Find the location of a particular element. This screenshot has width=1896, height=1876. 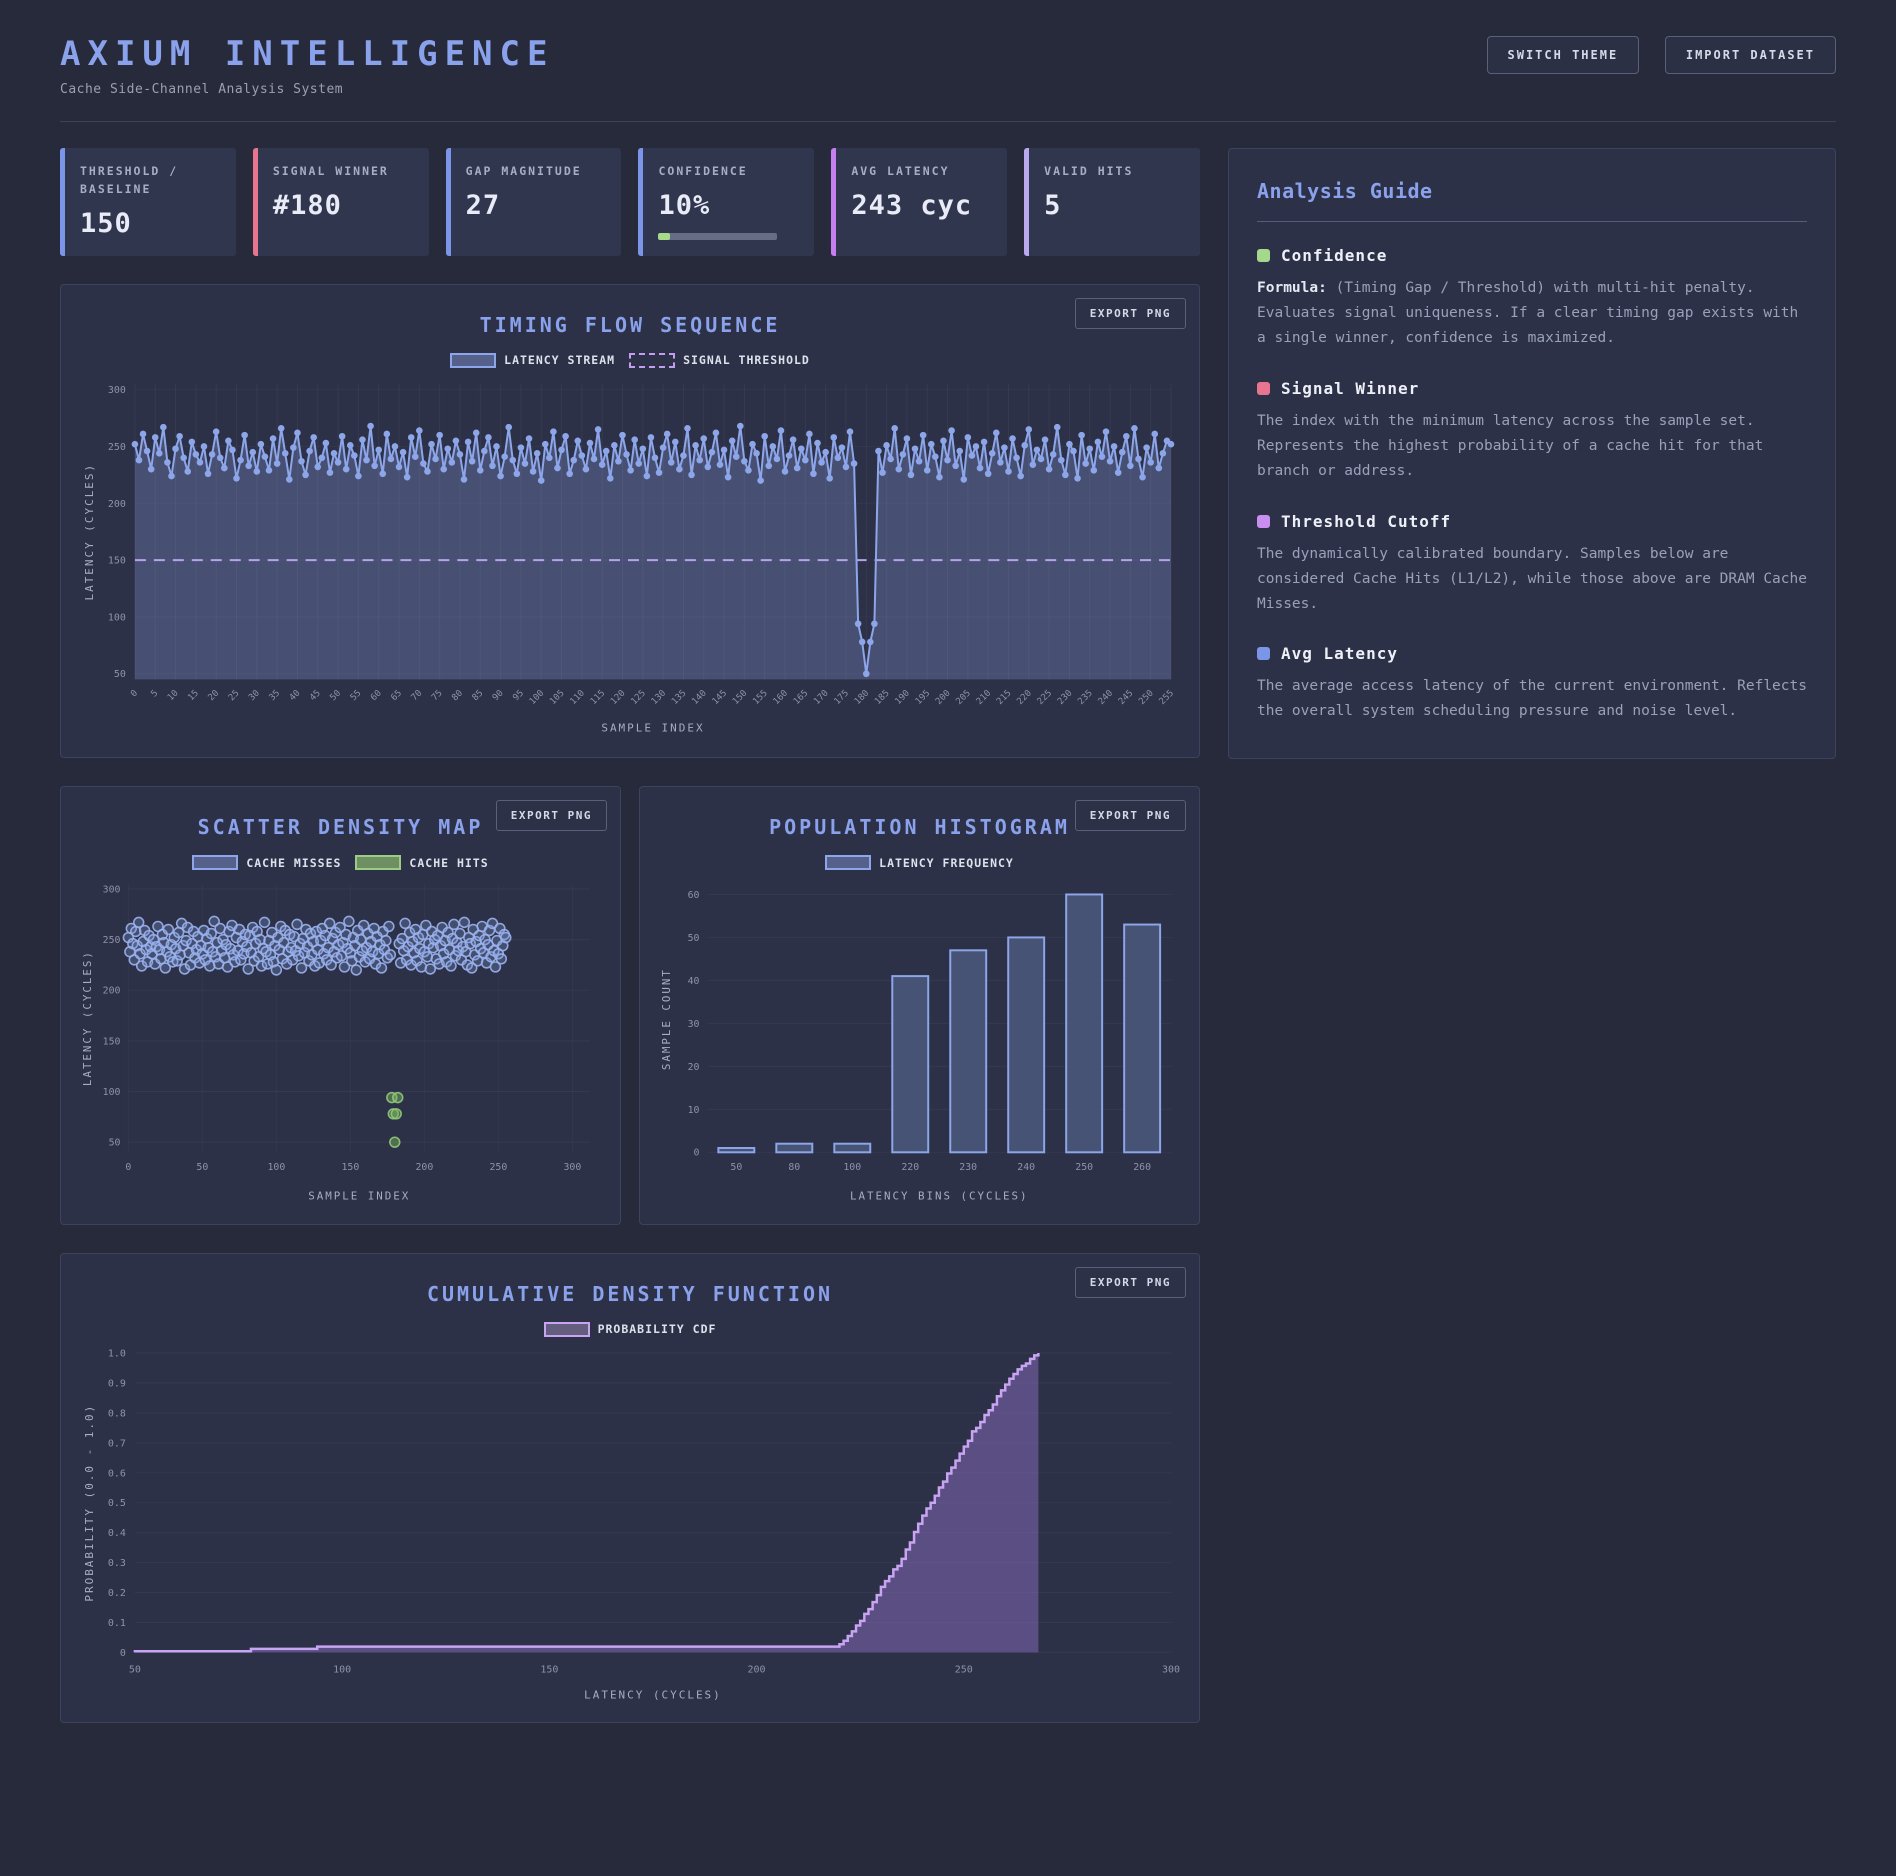

export-png-button-scatter: EXPORT PNG is located at coordinates (551, 816).